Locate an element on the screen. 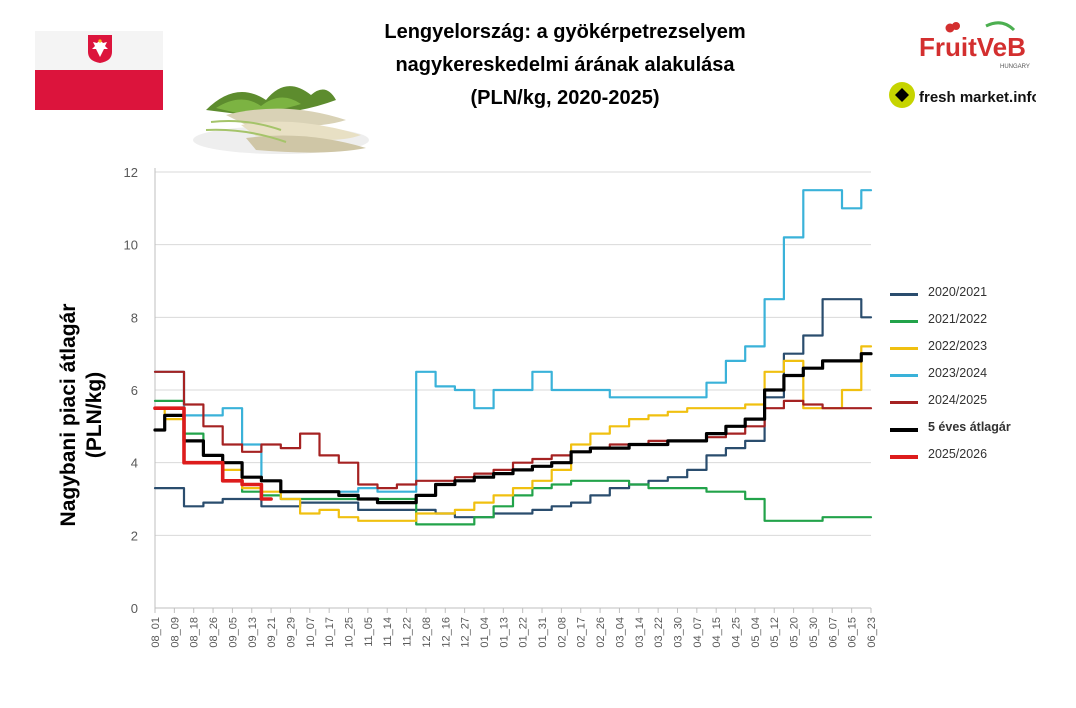 The width and height of the screenshot is (1076, 708). legend-item: 2023/2024 is located at coordinates (980, 375).